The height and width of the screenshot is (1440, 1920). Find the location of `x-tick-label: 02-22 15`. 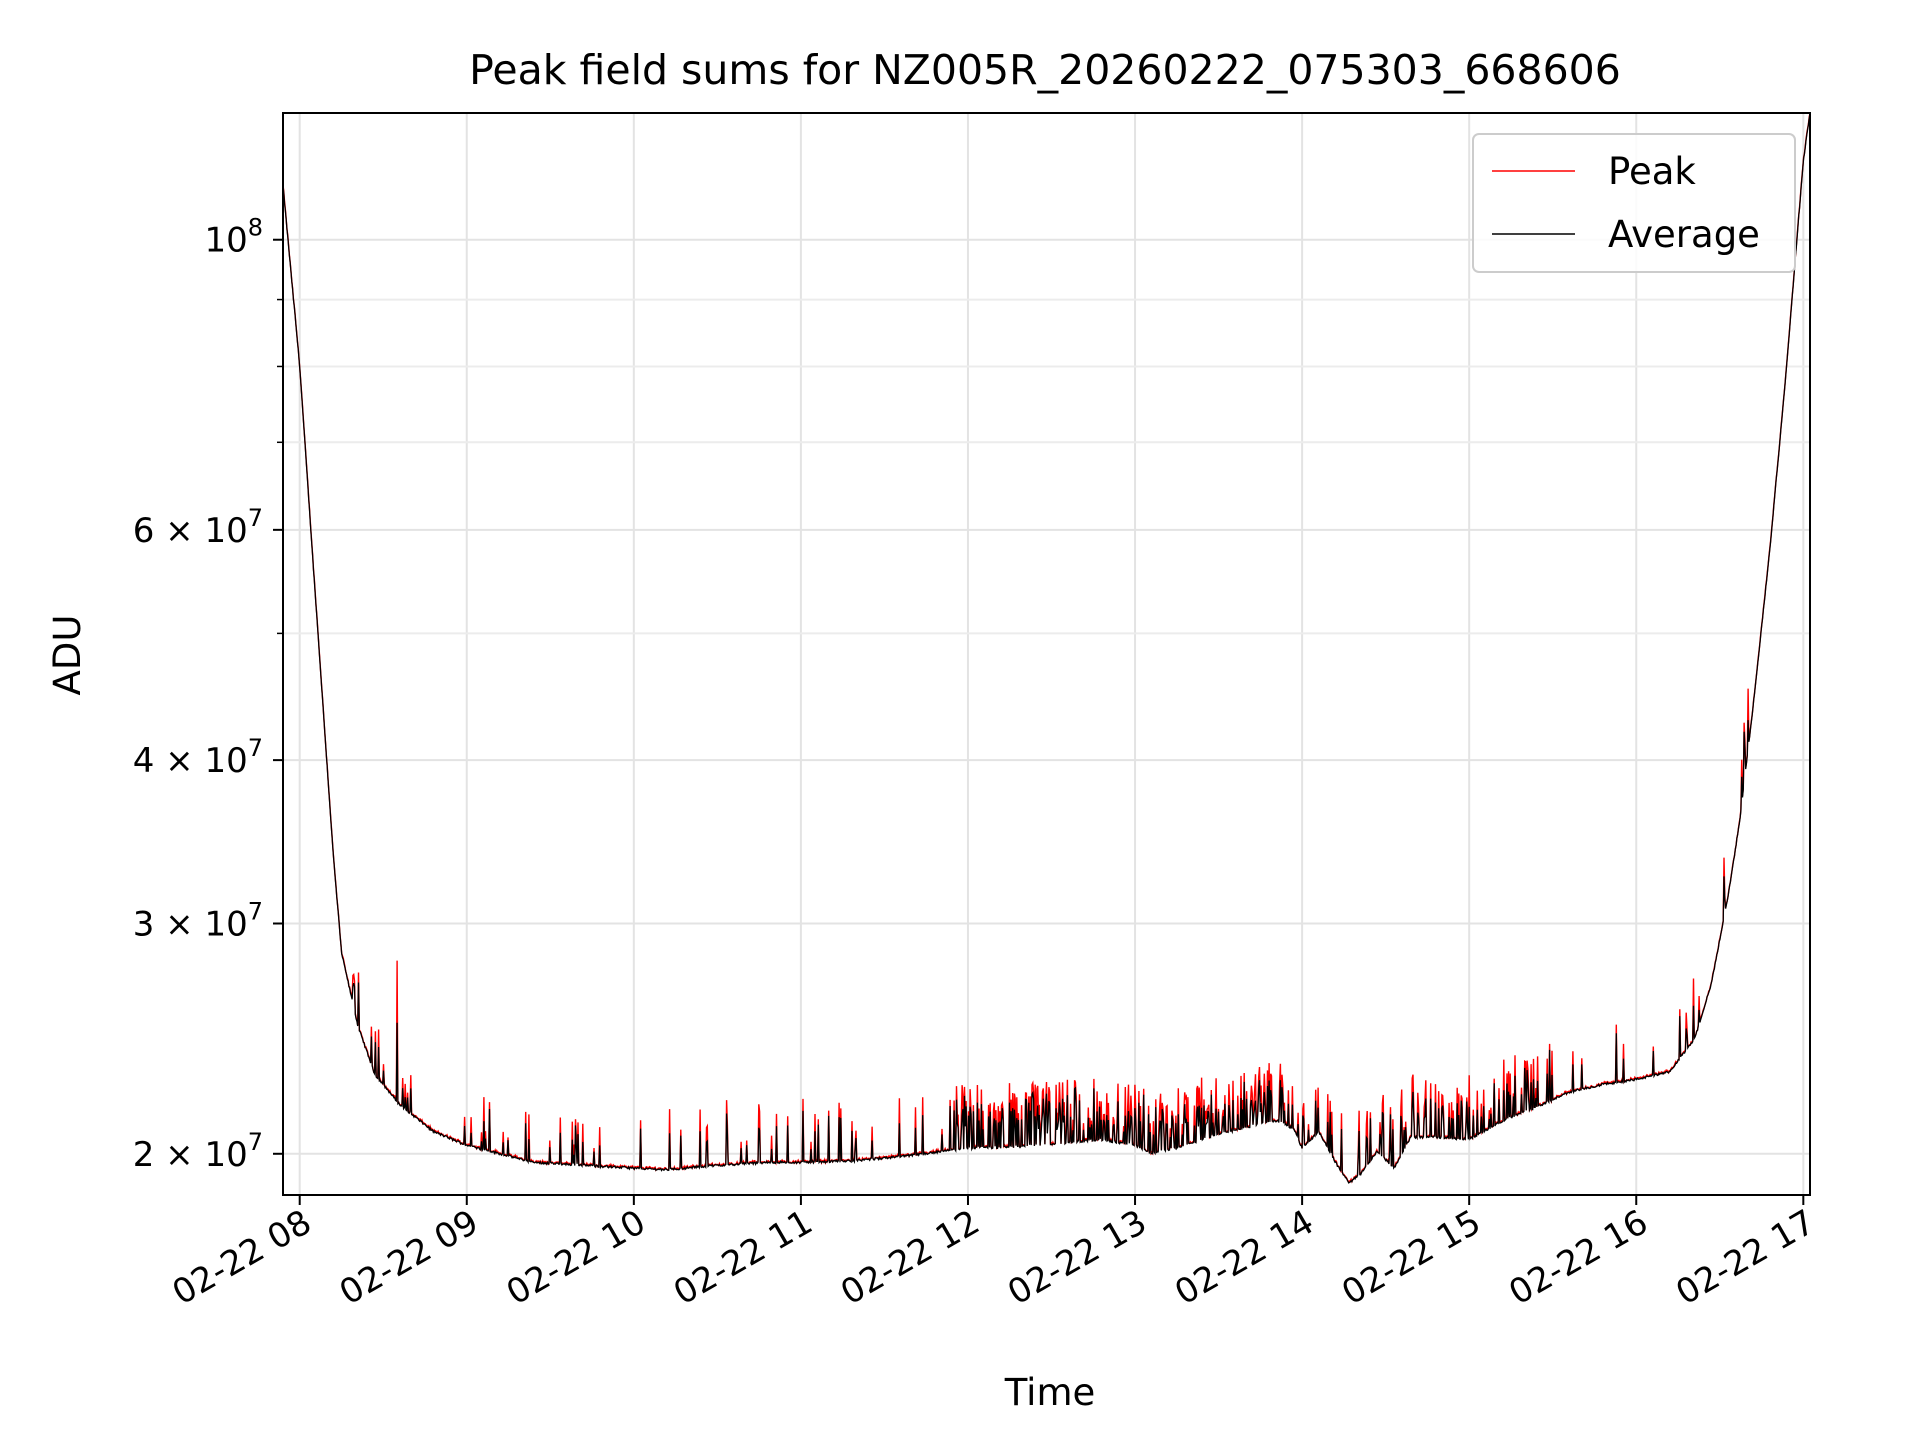

x-tick-label: 02-22 15 is located at coordinates (1411, 1257).